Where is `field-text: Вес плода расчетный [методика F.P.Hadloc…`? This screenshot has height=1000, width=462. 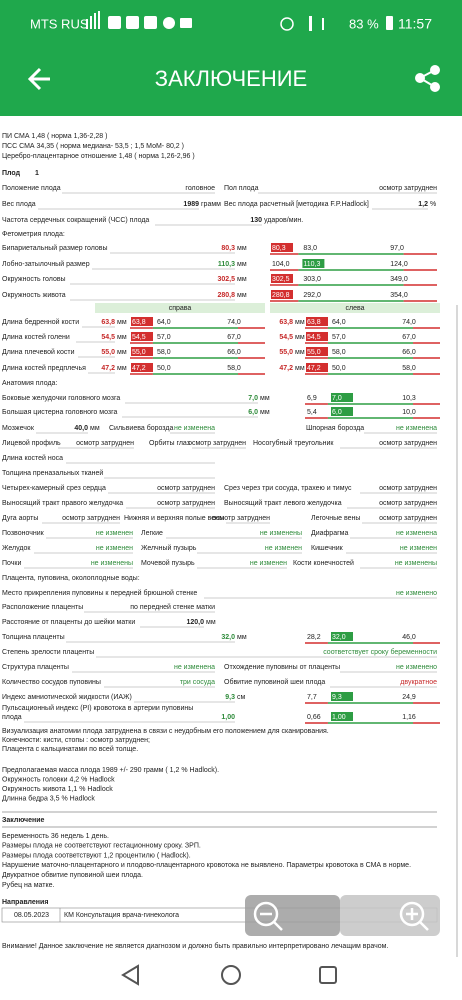 field-text: Вес плода расчетный [методика F.P.Hadloc… is located at coordinates (296, 204).